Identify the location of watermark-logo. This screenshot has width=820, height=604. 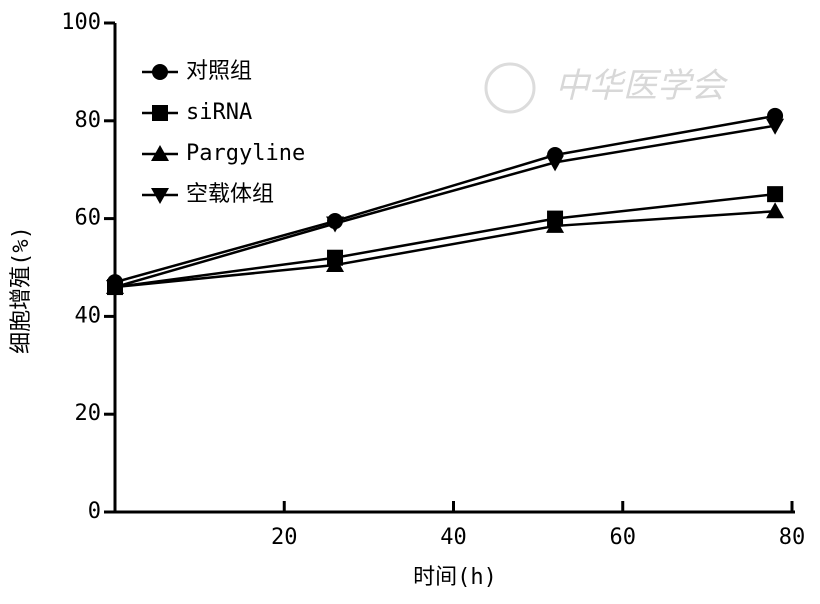
(510, 88).